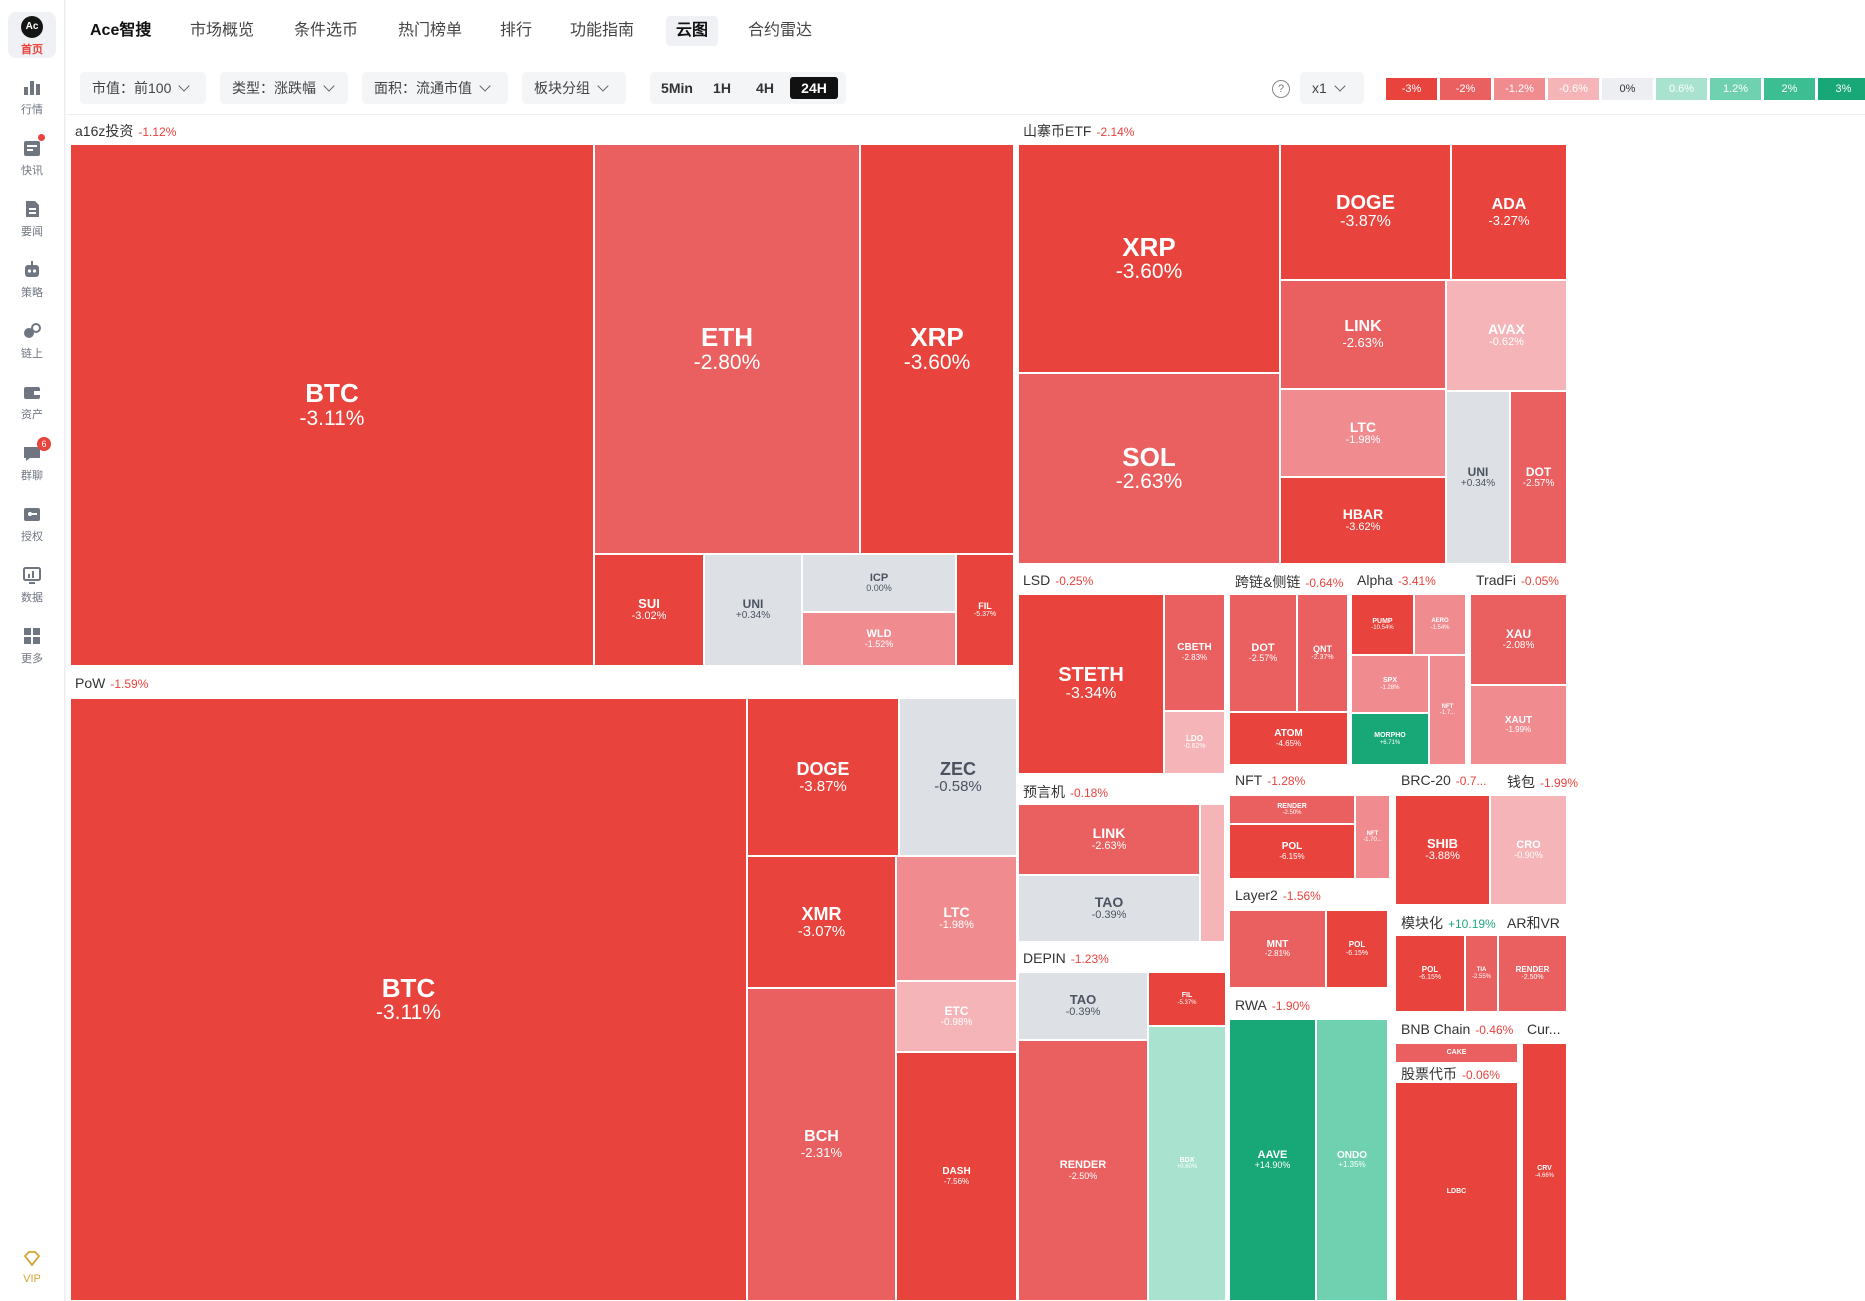  Describe the element at coordinates (1288, 738) in the screenshot. I see `heatmap-tile: ATOM -4.65%` at that location.